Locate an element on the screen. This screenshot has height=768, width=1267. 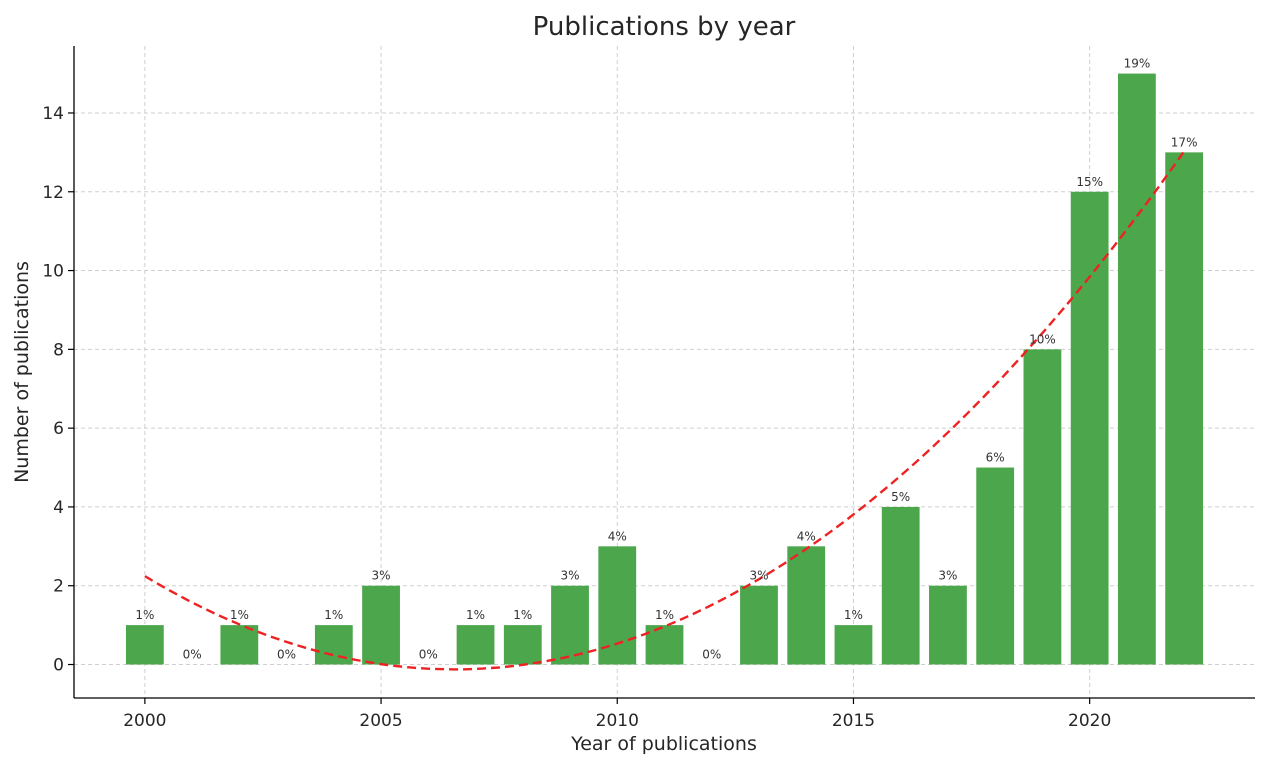
x-axis-label: Year of publications is located at coordinates (663, 744).